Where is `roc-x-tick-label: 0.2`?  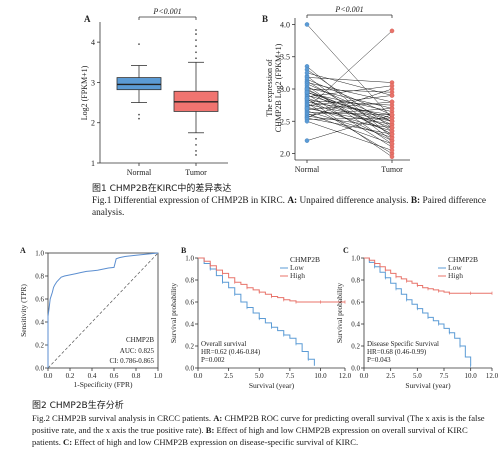 roc-x-tick-label: 0.2 is located at coordinates (70, 376).